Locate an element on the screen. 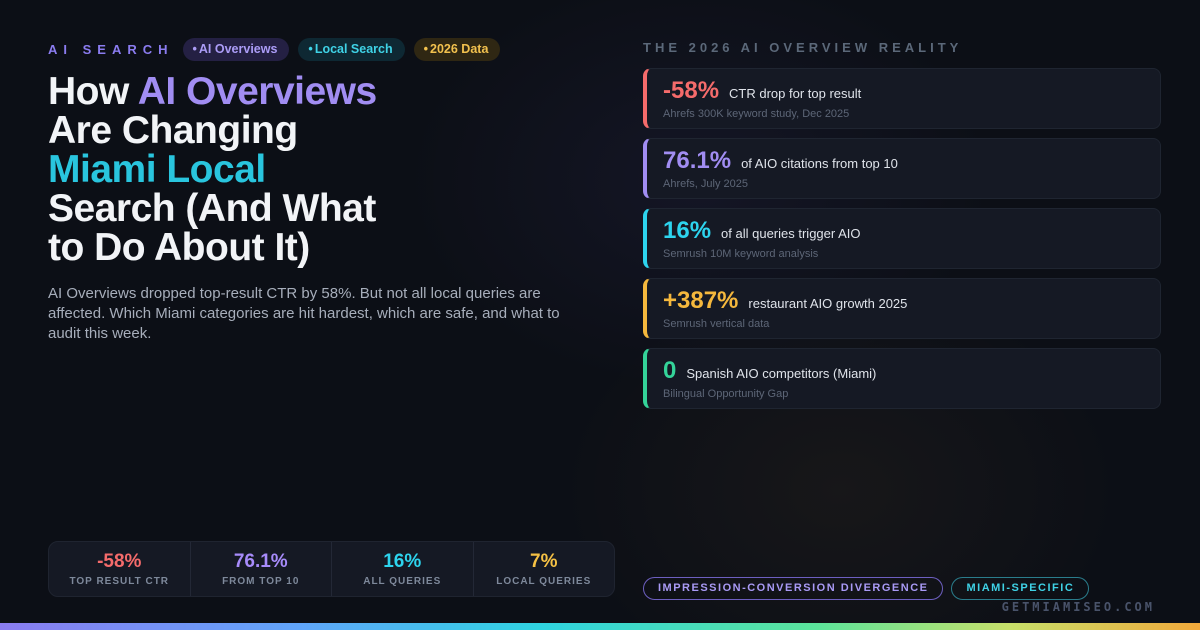 The height and width of the screenshot is (630, 1200). stat-value: 16% is located at coordinates (402, 561).